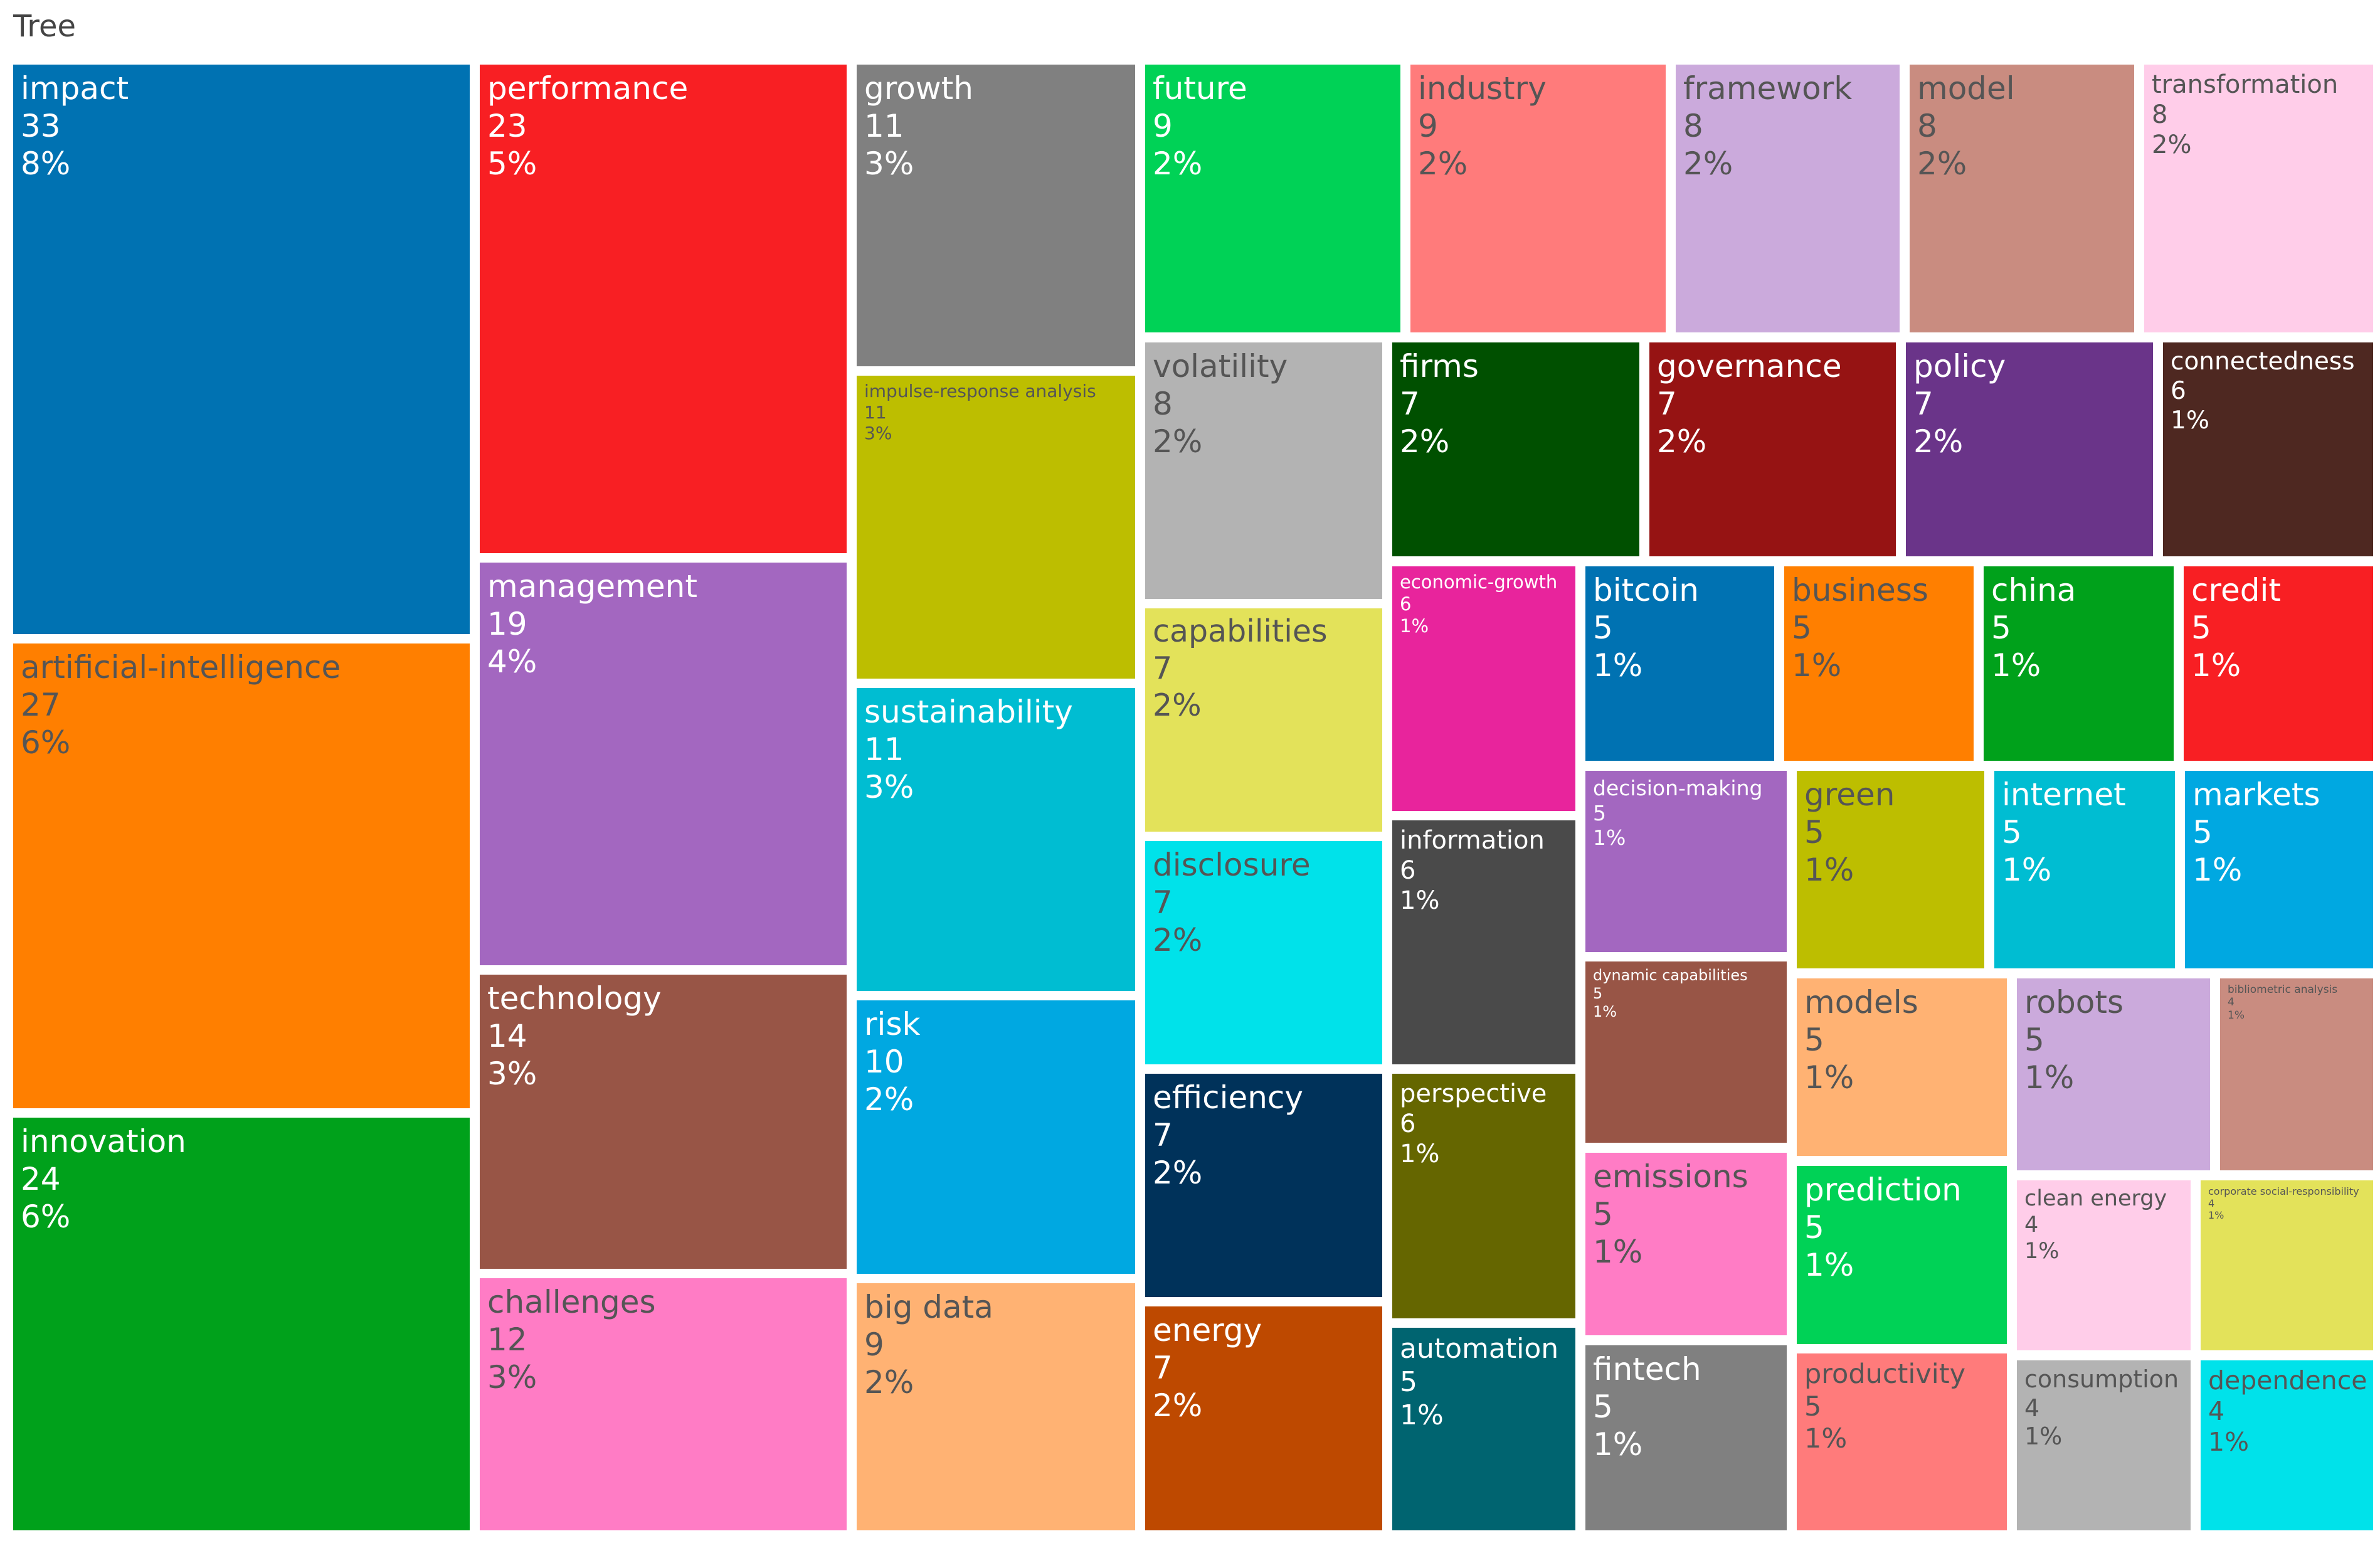  Describe the element at coordinates (1902, 1067) in the screenshot. I see `treemap-tile-models: models 5 1%` at that location.